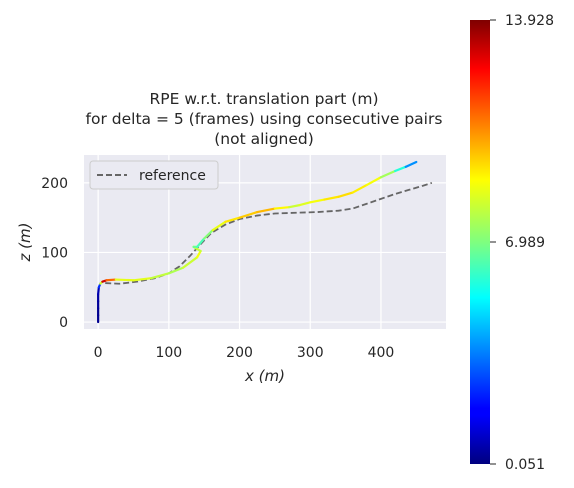 The image size is (574, 488). Describe the element at coordinates (98, 353) in the screenshot. I see `x-tick-label: 0` at that location.